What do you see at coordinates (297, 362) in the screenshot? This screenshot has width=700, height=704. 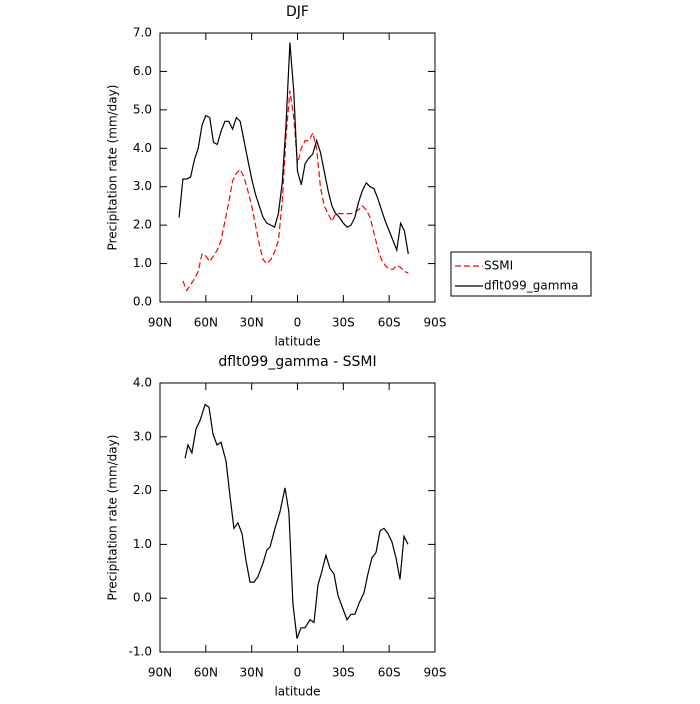 I see `chart-title: dflt099_gamma - SSMI` at bounding box center [297, 362].